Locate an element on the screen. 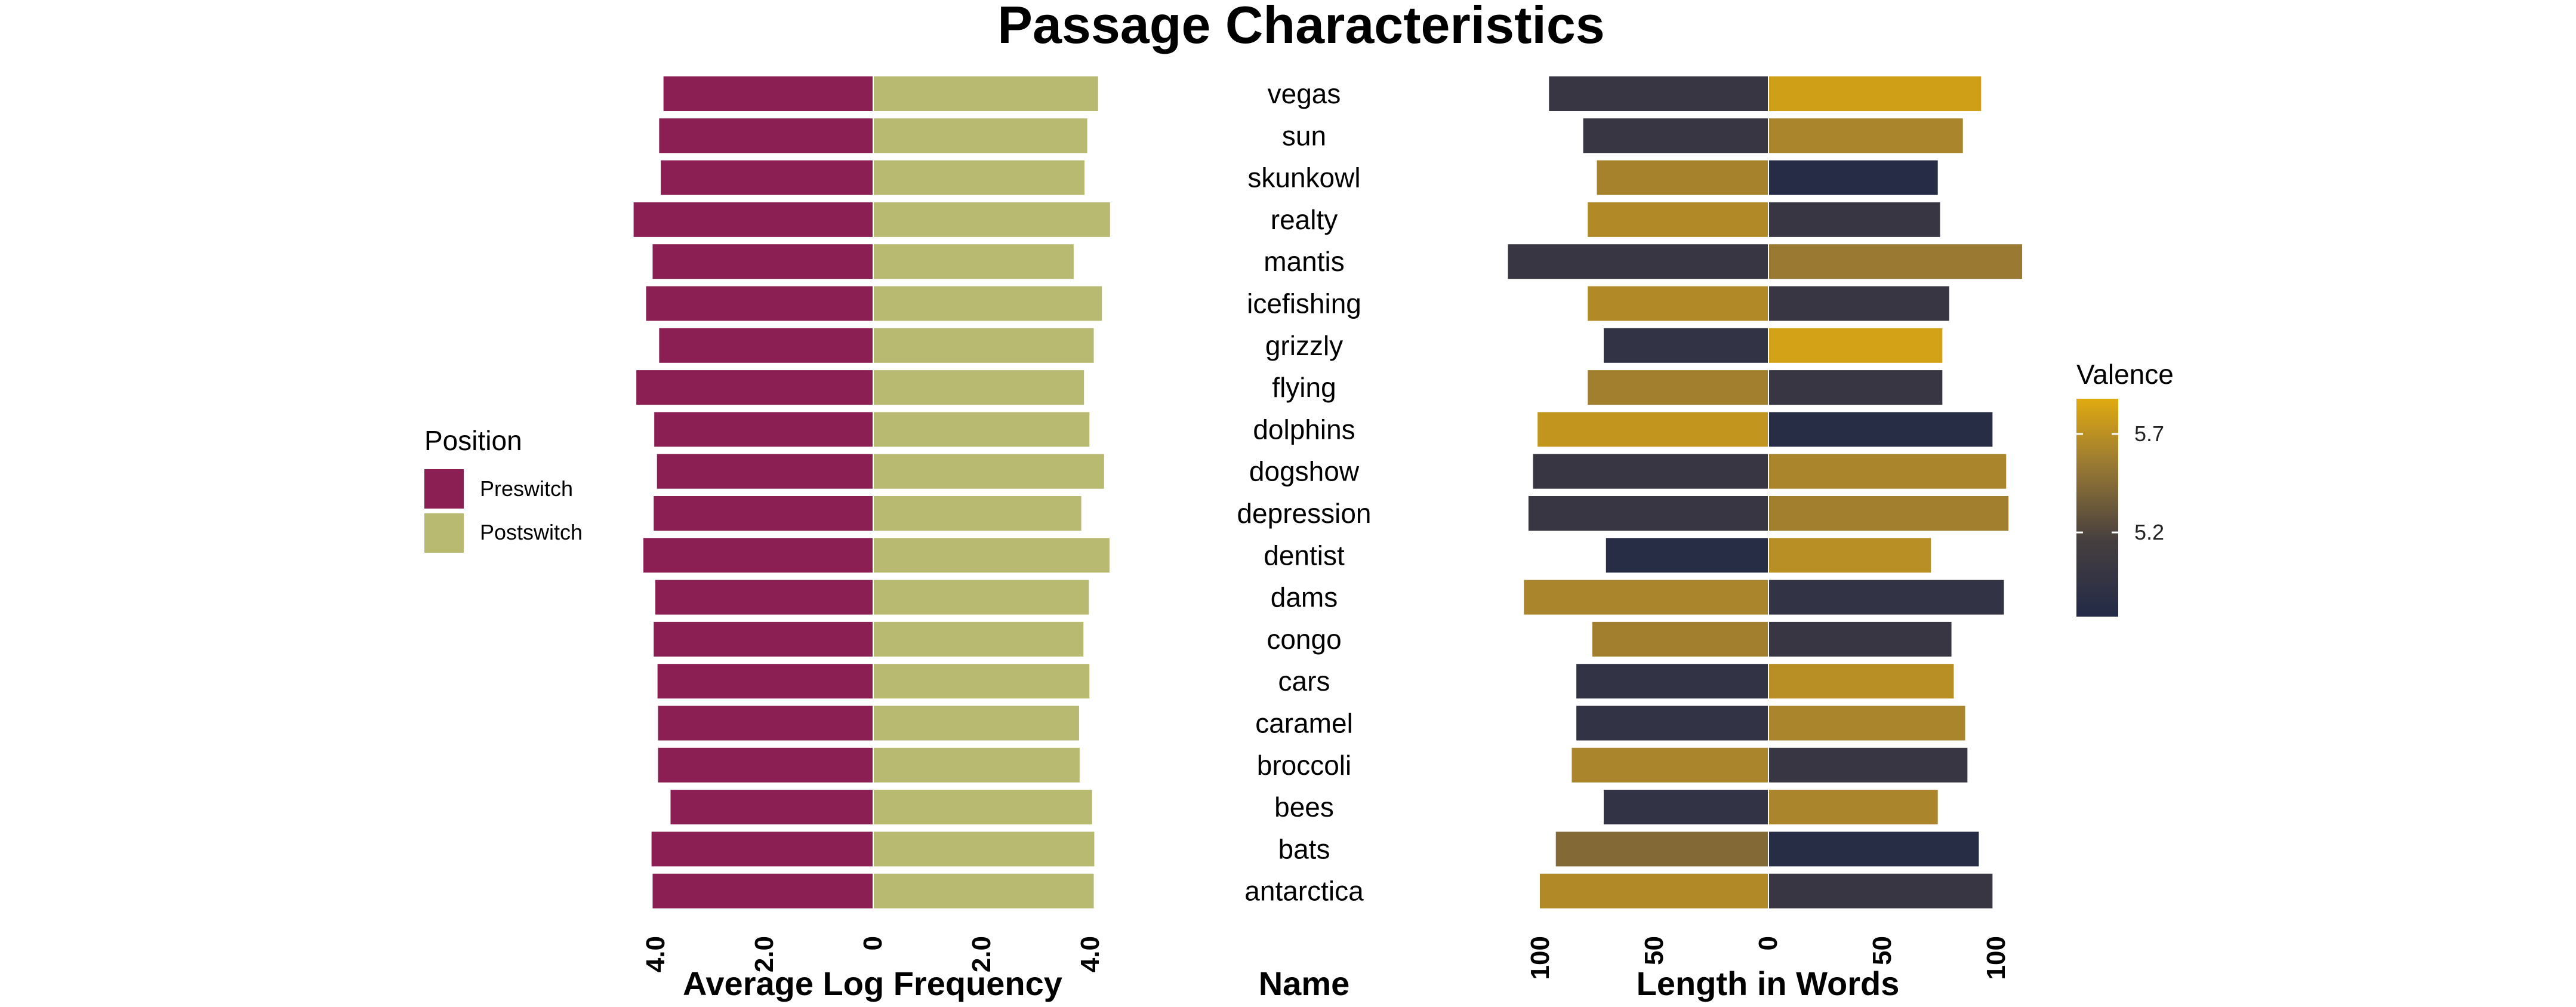 Image resolution: width=2576 pixels, height=1007 pixels. freq-bar-preswitch-cars is located at coordinates (765, 681).